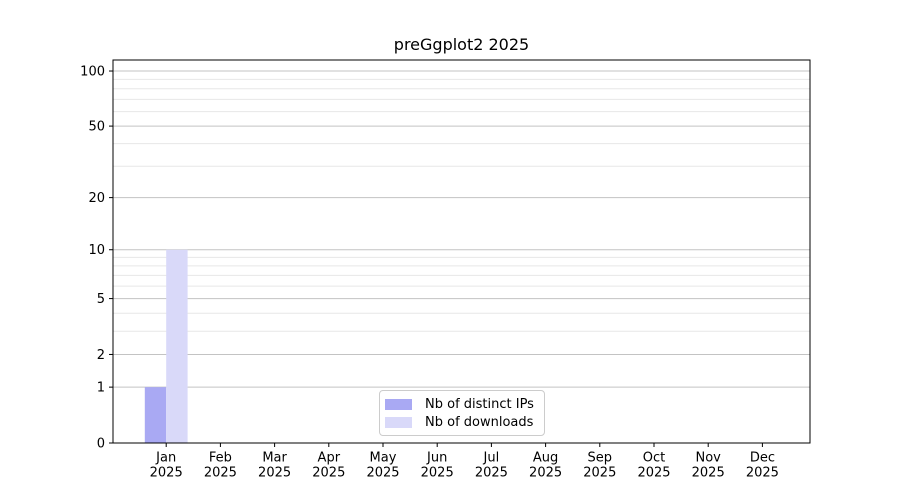 Image resolution: width=900 pixels, height=500 pixels. Describe the element at coordinates (709, 458) in the screenshot. I see `x-tick-label-month: Nov` at that location.